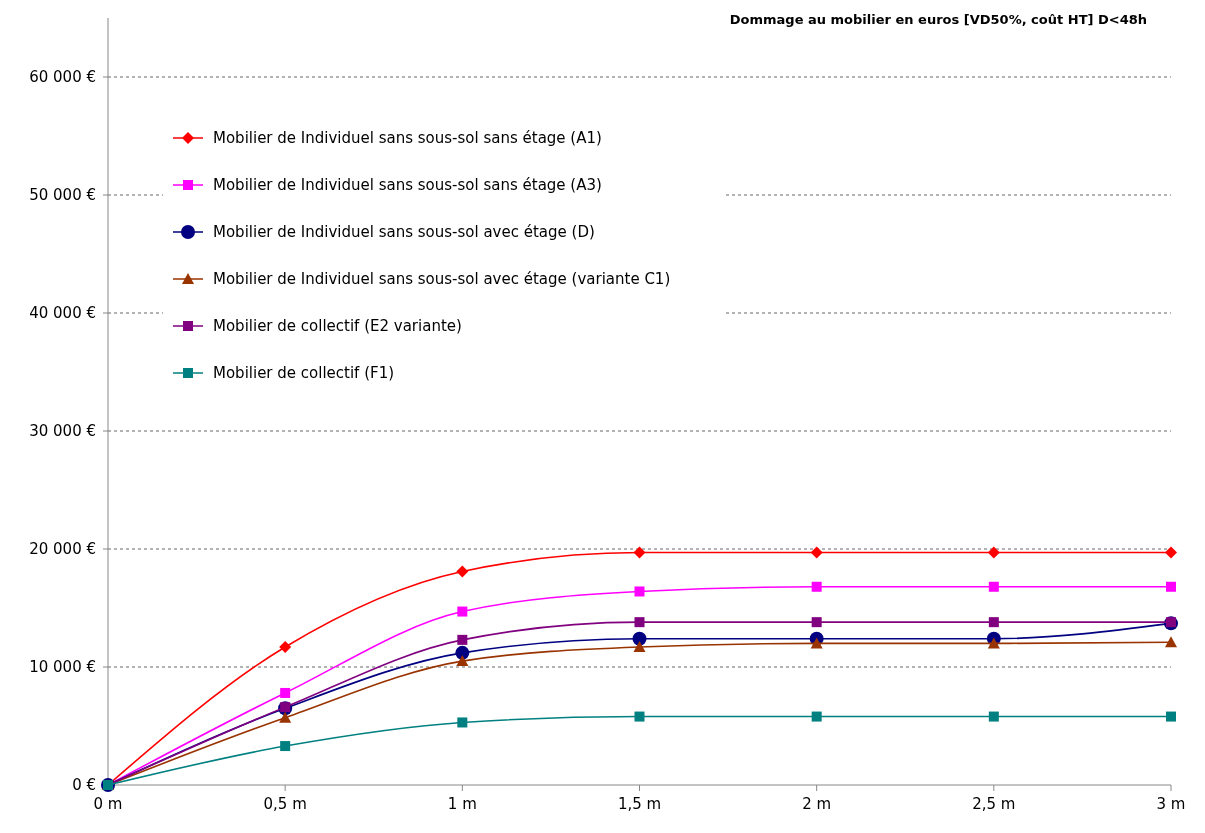  I want to click on y-tick-label: 10 000 €, so click(62, 667).